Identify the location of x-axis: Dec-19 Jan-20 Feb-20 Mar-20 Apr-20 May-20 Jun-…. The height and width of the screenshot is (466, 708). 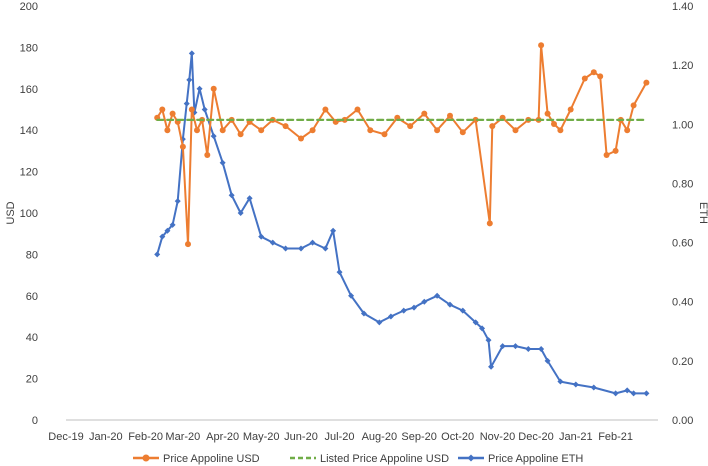
(340, 437).